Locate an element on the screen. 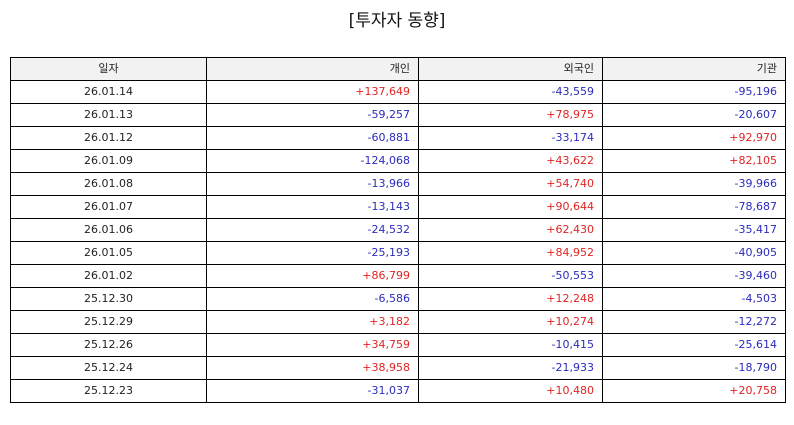 This screenshot has width=794, height=425. individual-cell: -13,143 is located at coordinates (312, 207).